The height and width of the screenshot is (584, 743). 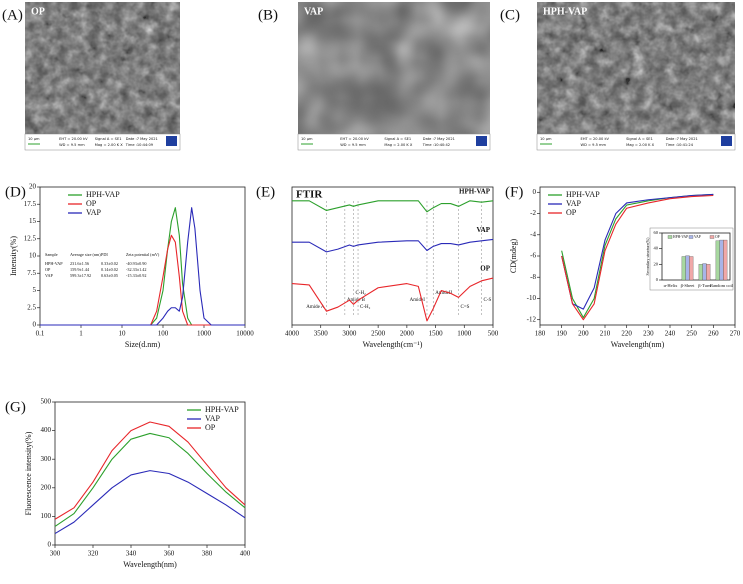 What do you see at coordinates (436, 334) in the screenshot?
I see `x-tick-label: 1500` at bounding box center [436, 334].